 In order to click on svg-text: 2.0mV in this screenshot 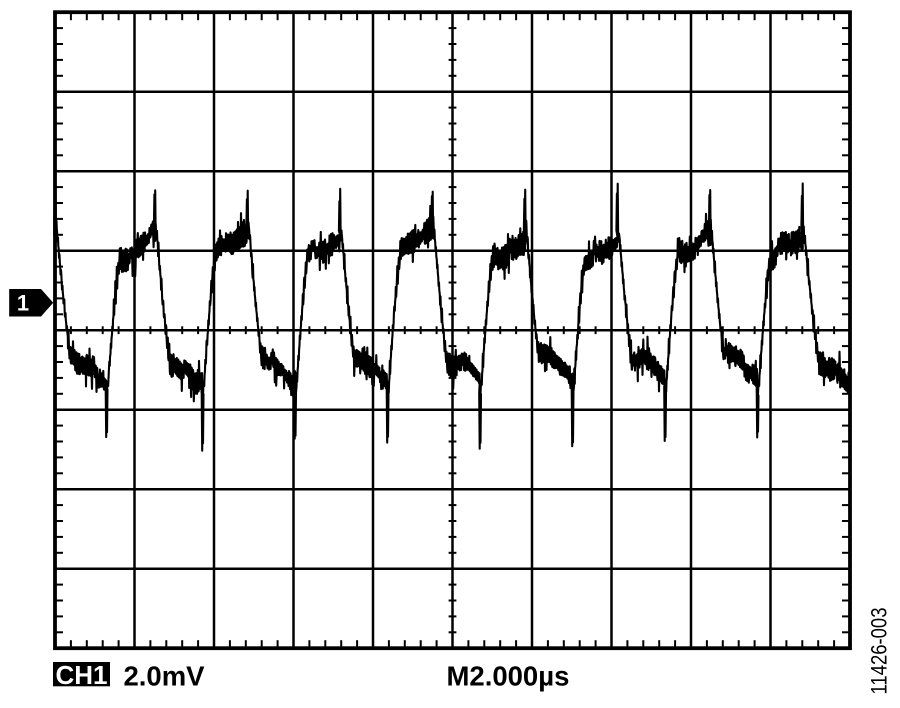, I will do `click(165, 676)`.